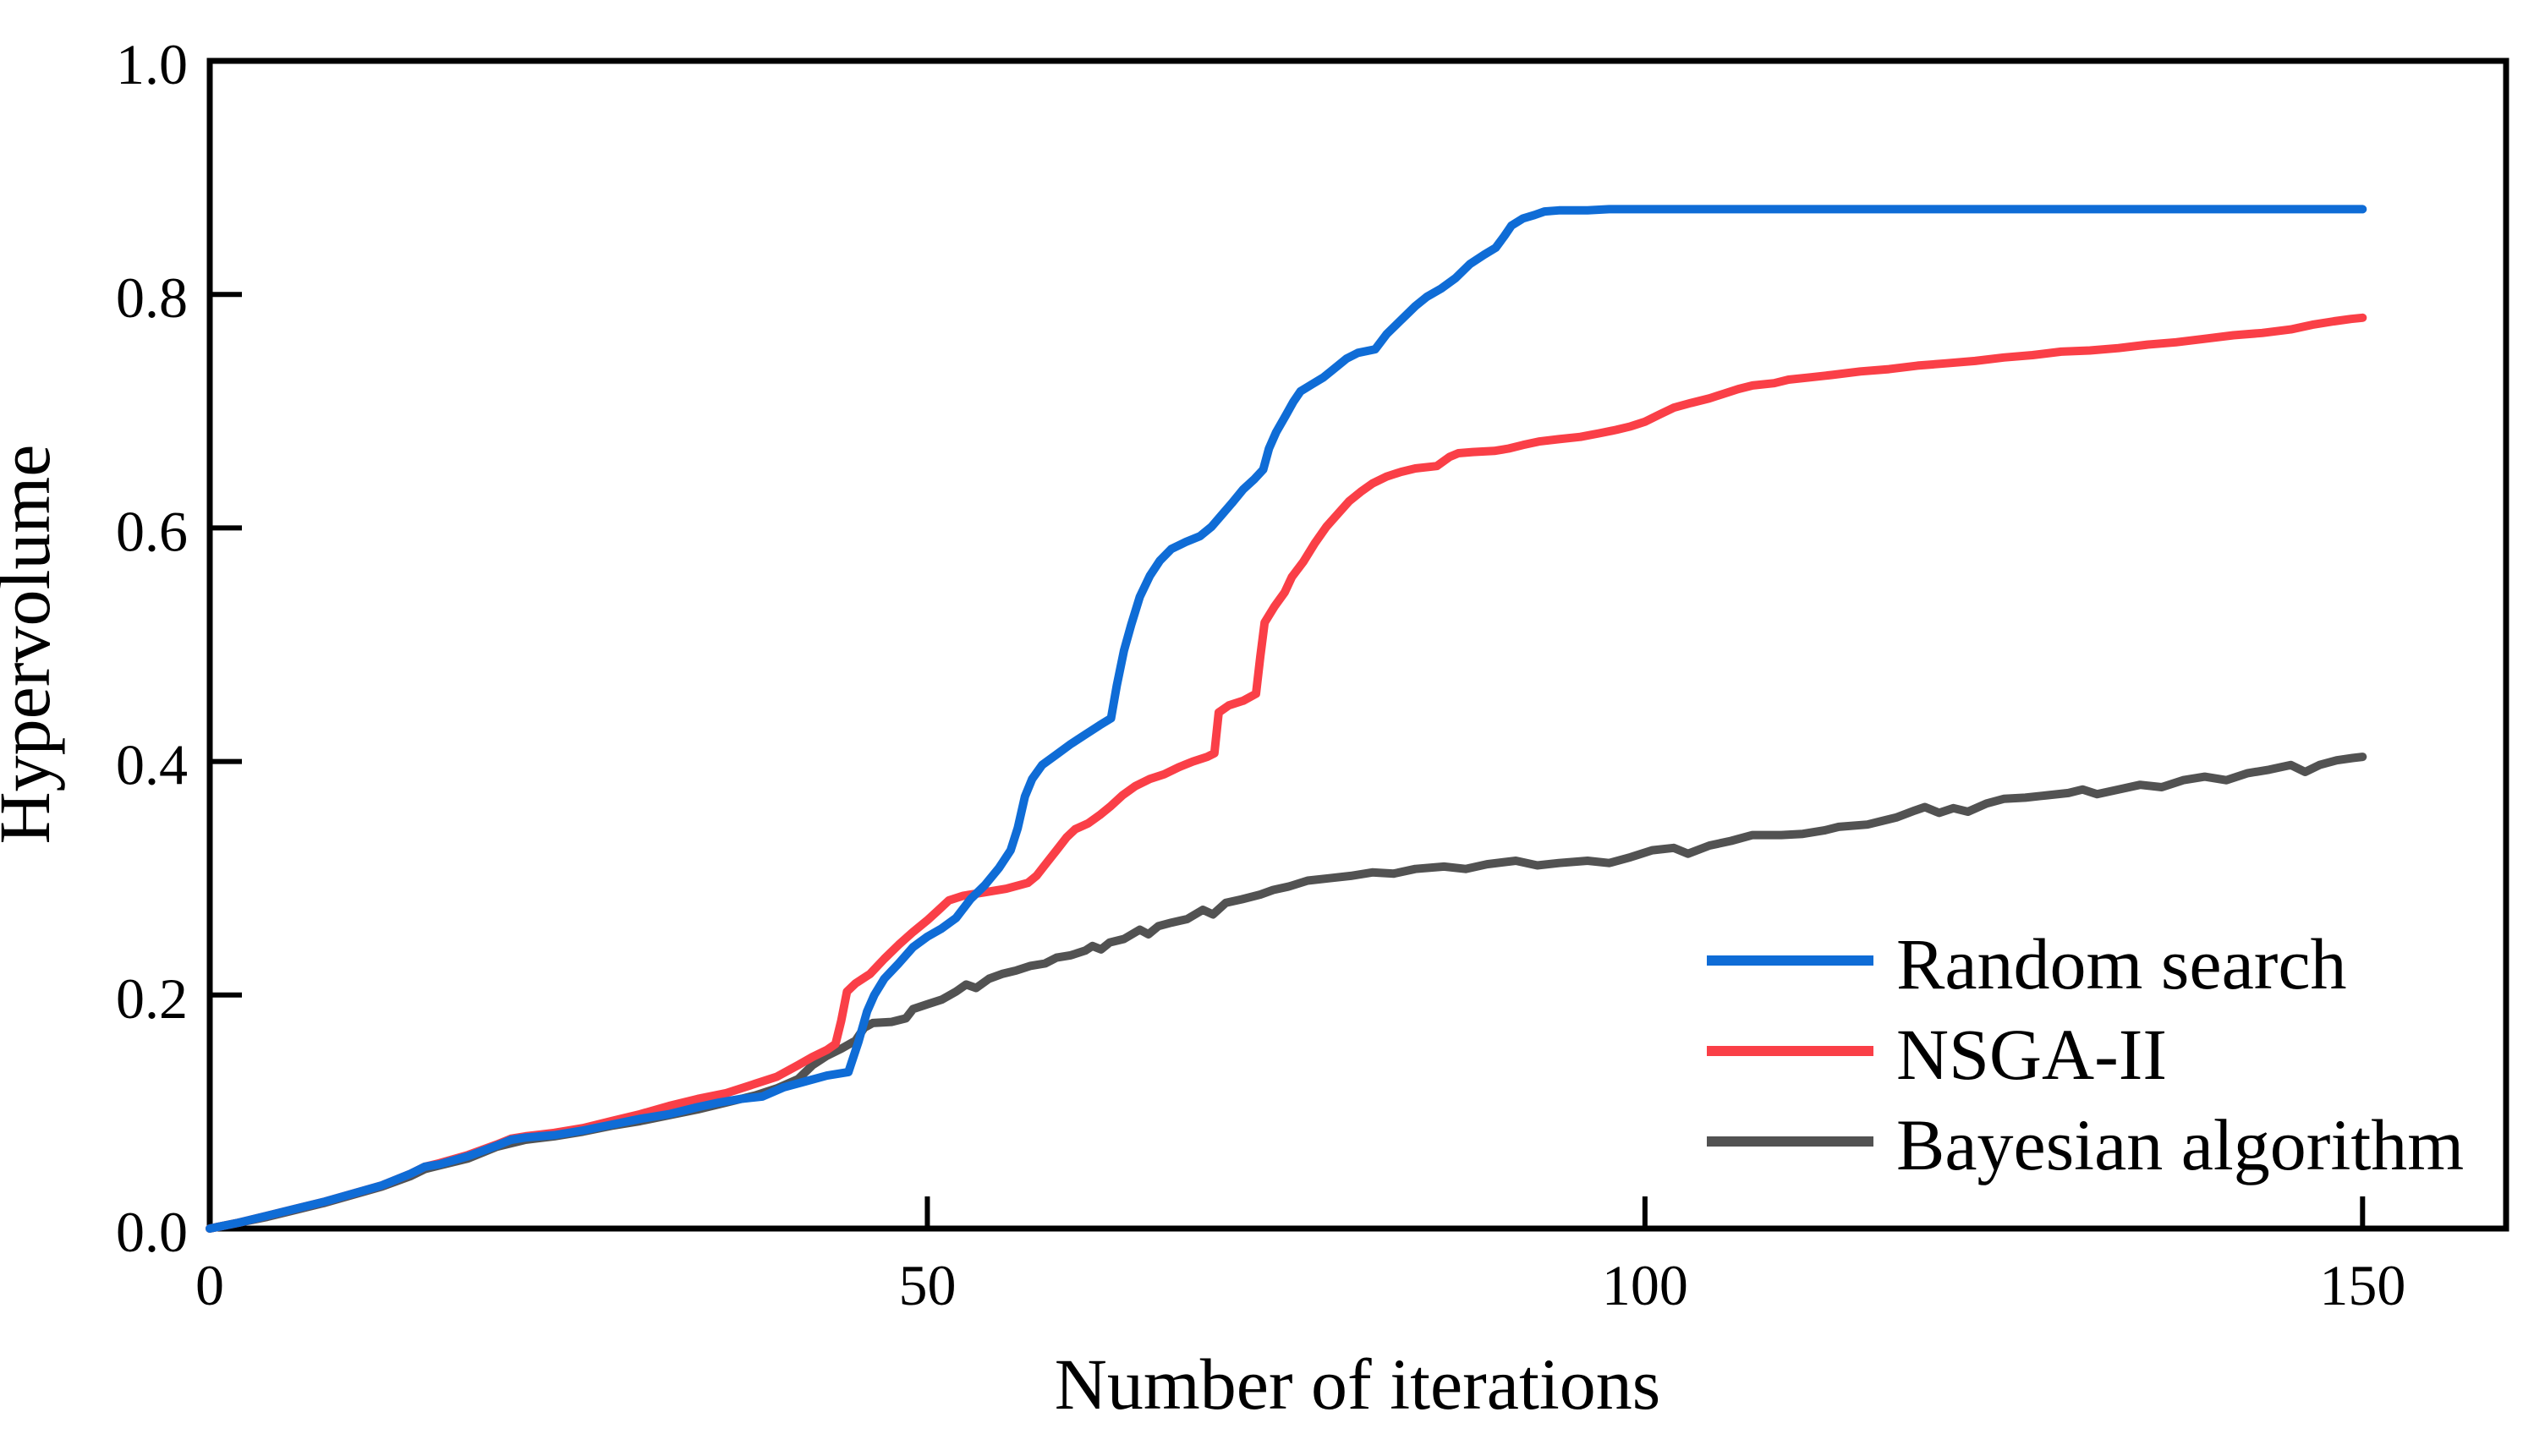 The height and width of the screenshot is (1456, 2545). I want to click on y-tick-label-0.2: 0.2, so click(152, 999).